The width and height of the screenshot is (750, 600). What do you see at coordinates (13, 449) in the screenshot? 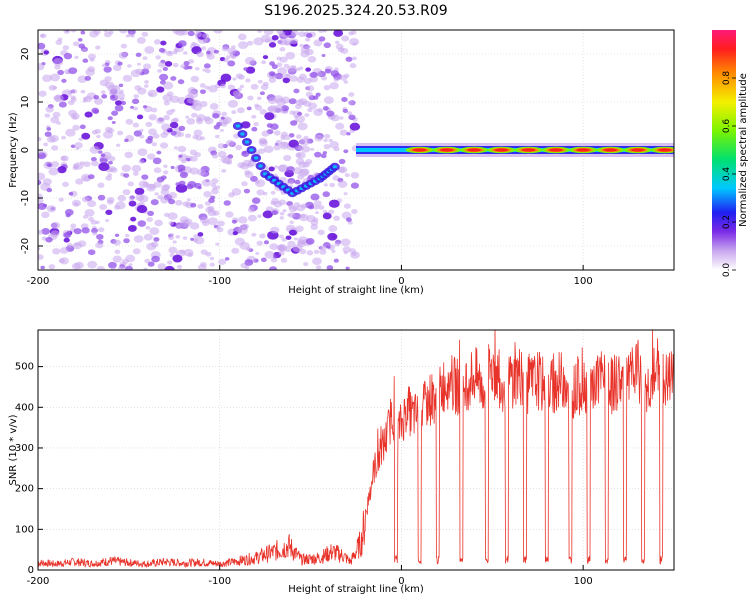
I see `snr-y-label: SNR (10 * v/v)` at bounding box center [13, 449].